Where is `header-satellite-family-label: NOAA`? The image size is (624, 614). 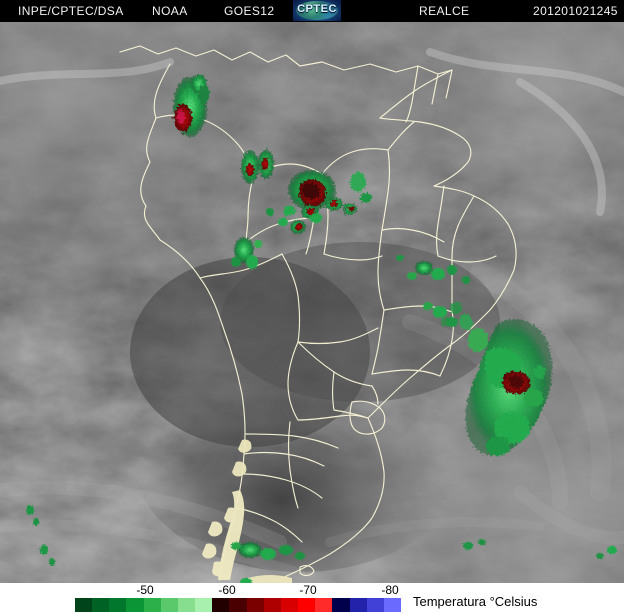
header-satellite-family-label: NOAA is located at coordinates (170, 11).